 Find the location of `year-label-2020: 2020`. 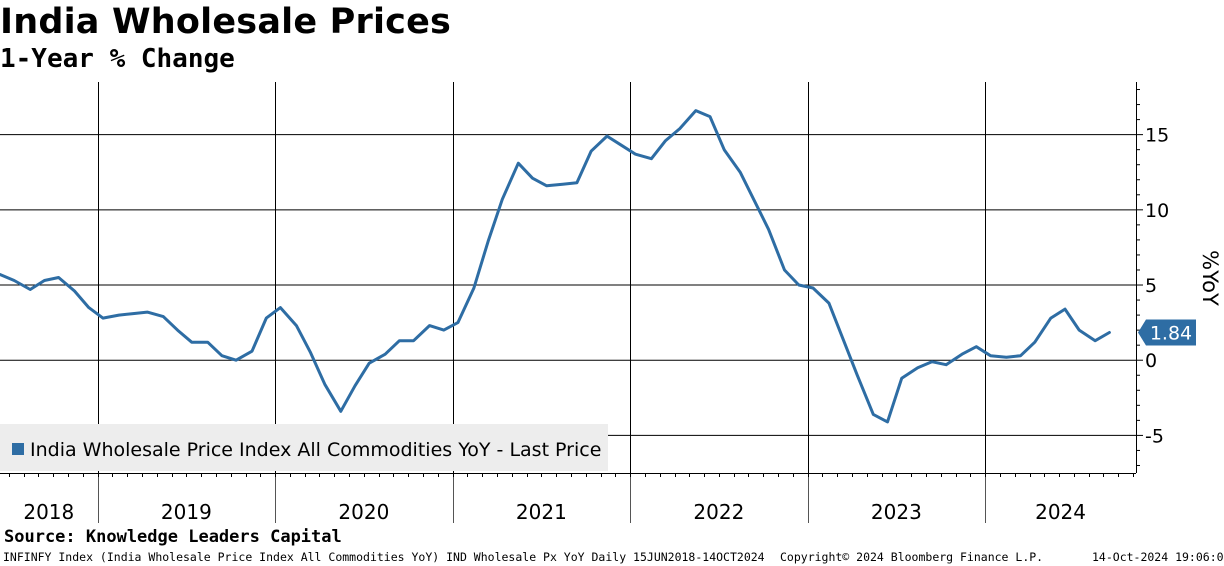

year-label-2020: 2020 is located at coordinates (363, 512).